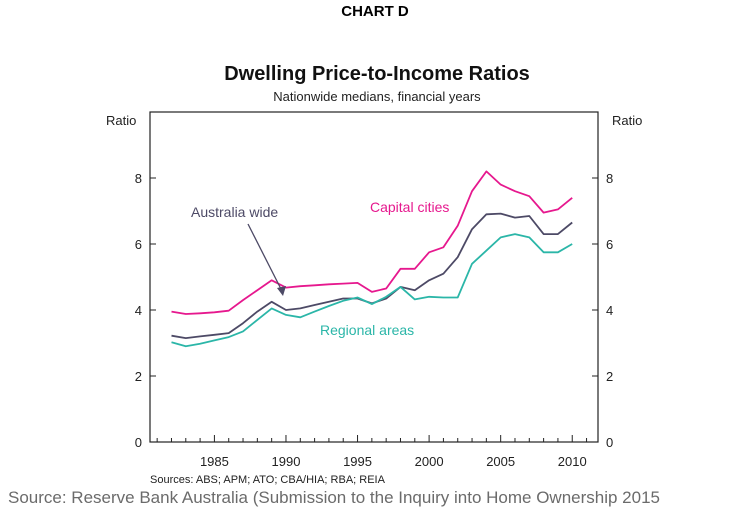 The image size is (750, 520). What do you see at coordinates (500, 461) in the screenshot?
I see `x-tick-label: 2005` at bounding box center [500, 461].